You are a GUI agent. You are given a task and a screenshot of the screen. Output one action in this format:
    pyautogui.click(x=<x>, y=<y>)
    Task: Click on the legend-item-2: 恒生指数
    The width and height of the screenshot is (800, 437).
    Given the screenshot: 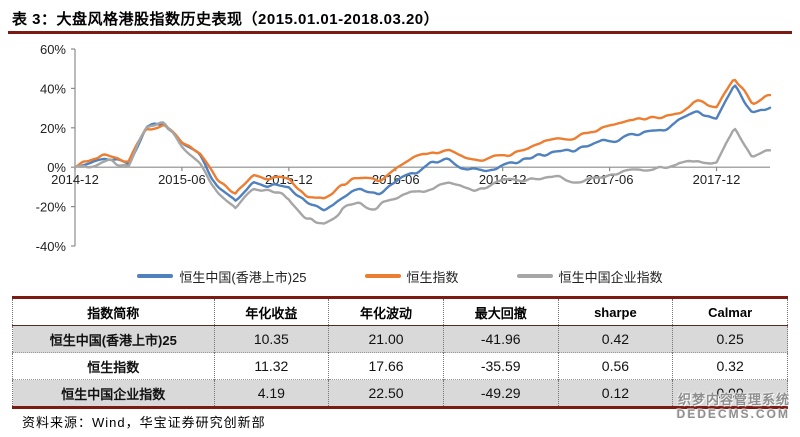 What is the action you would take?
    pyautogui.click(x=411, y=276)
    